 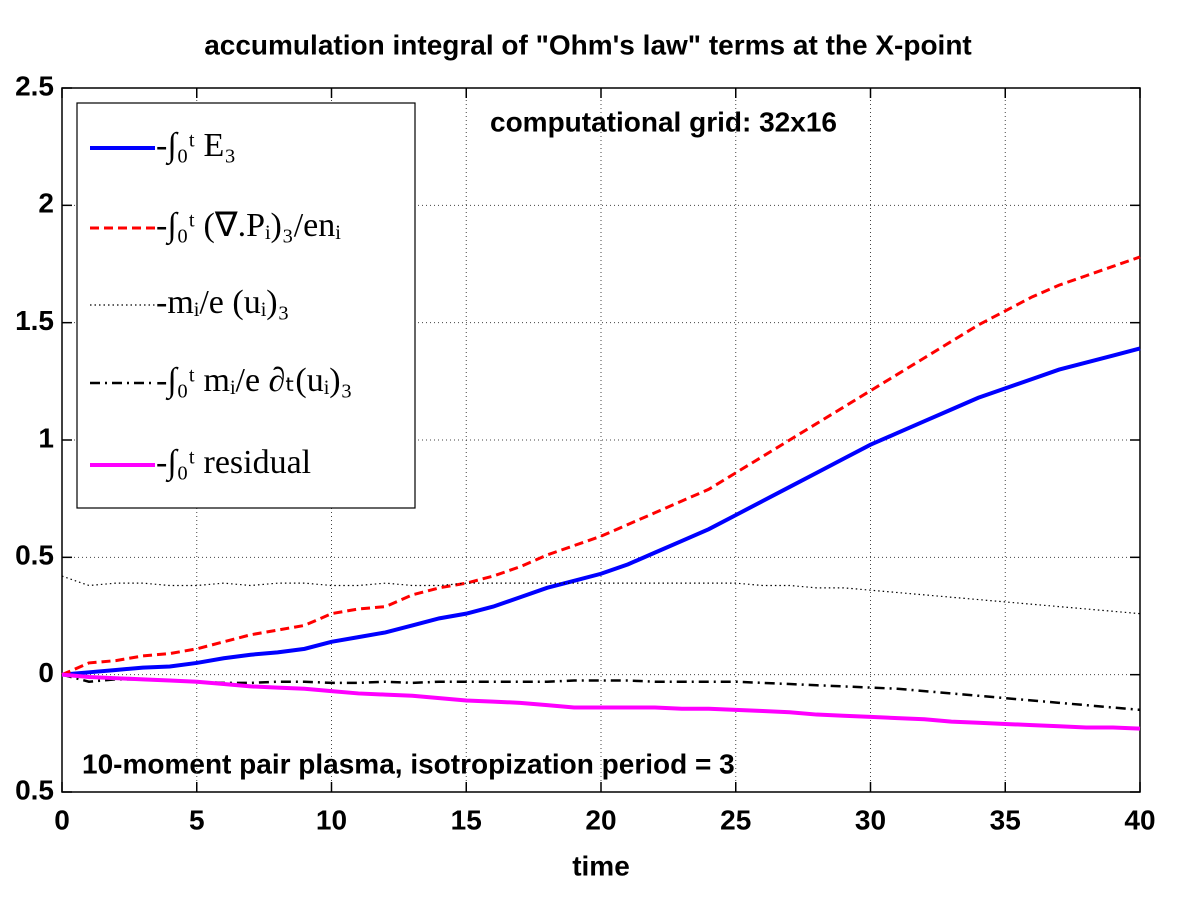 I want to click on y-tick-label: 1, so click(x=46, y=437).